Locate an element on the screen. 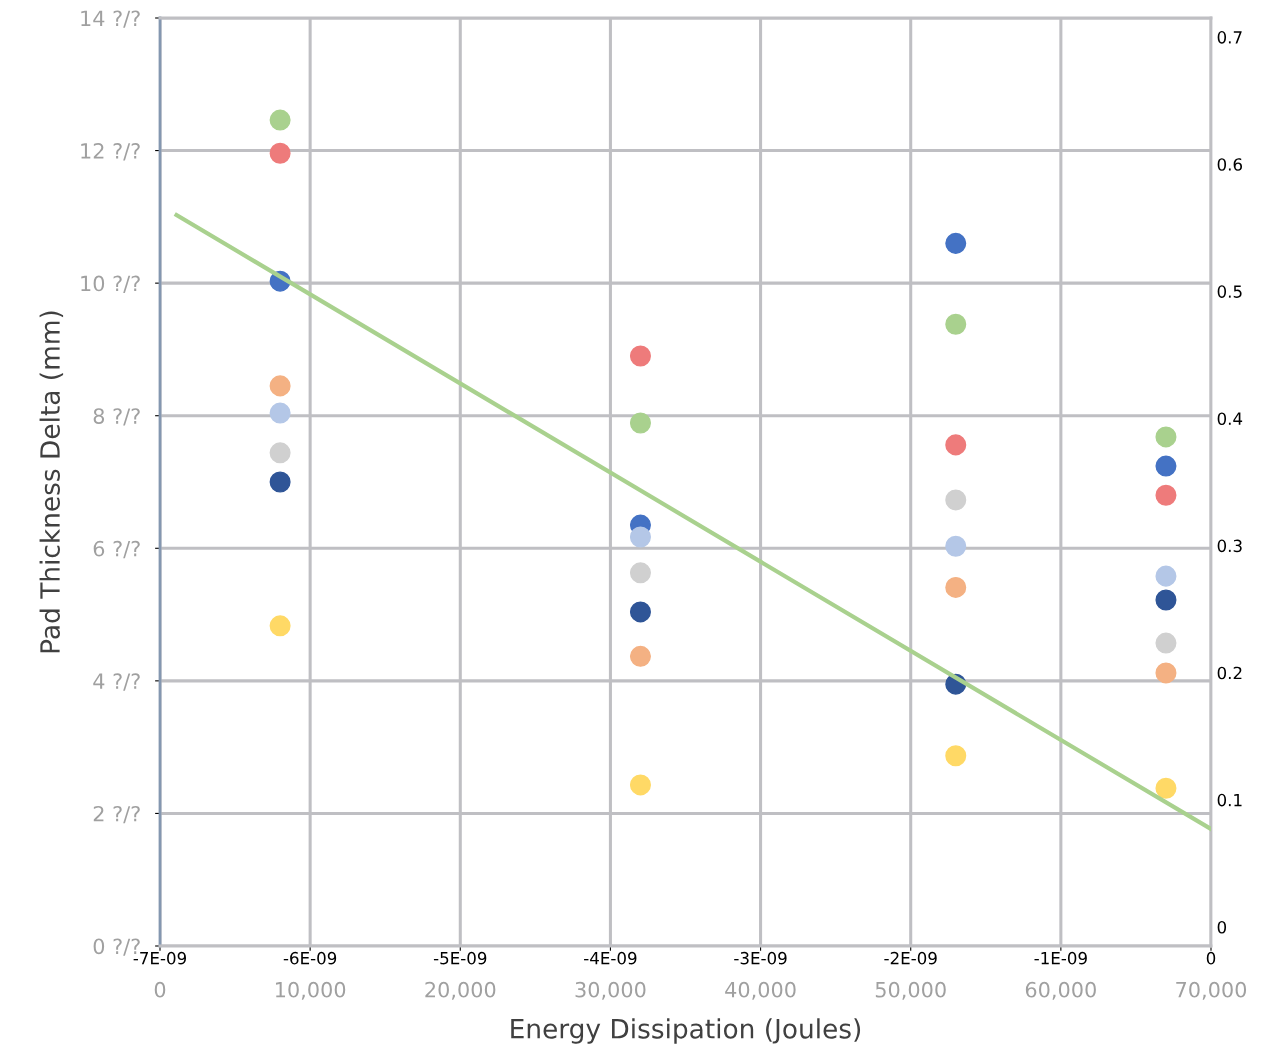 The image size is (1261, 1060). x-tick-label: 10,000 is located at coordinates (310, 990).